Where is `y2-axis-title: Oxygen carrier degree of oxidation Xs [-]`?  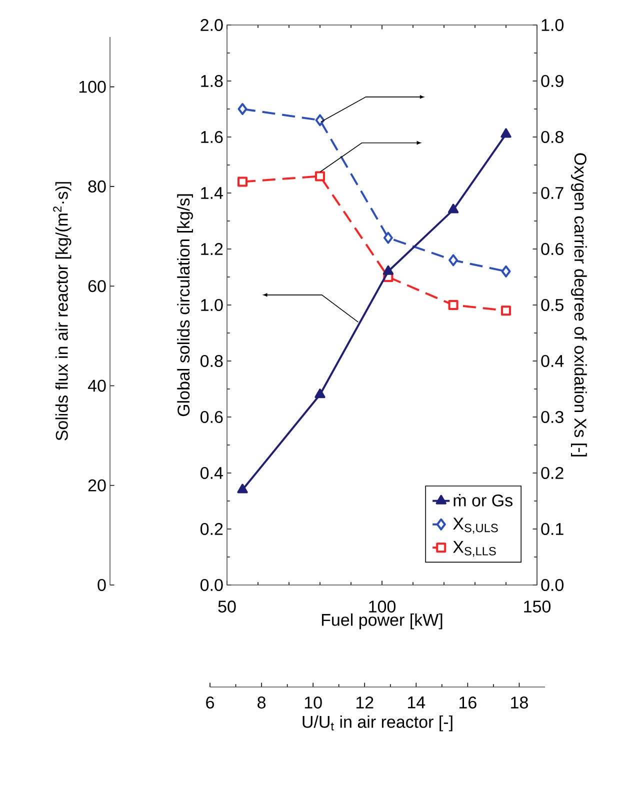
y2-axis-title: Oxygen carrier degree of oxidation Xs [-] is located at coordinates (579, 304).